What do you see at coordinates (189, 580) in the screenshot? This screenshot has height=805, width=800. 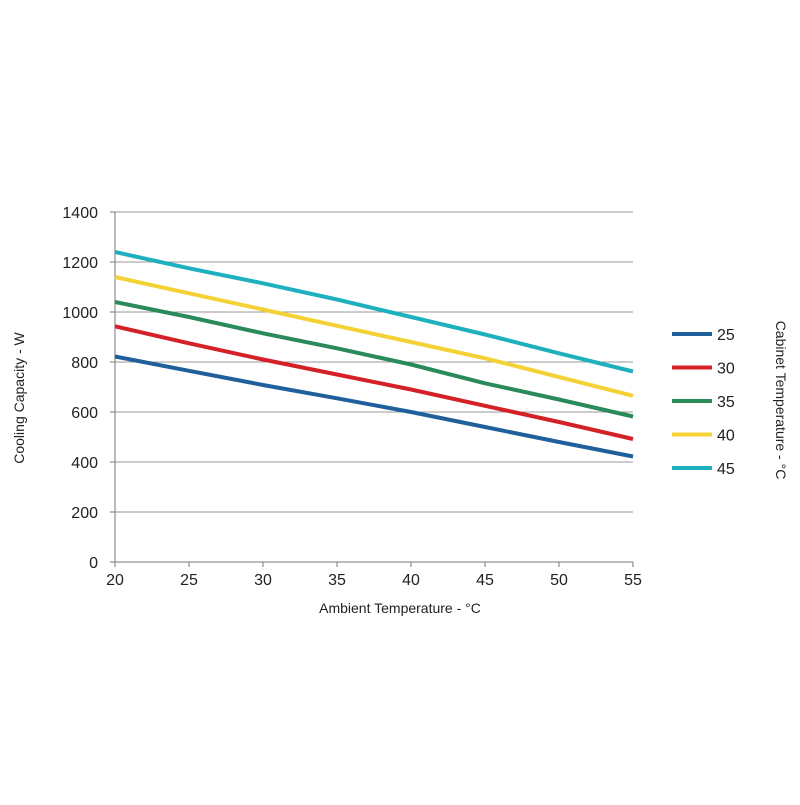 I see `x-tick-label: 25` at bounding box center [189, 580].